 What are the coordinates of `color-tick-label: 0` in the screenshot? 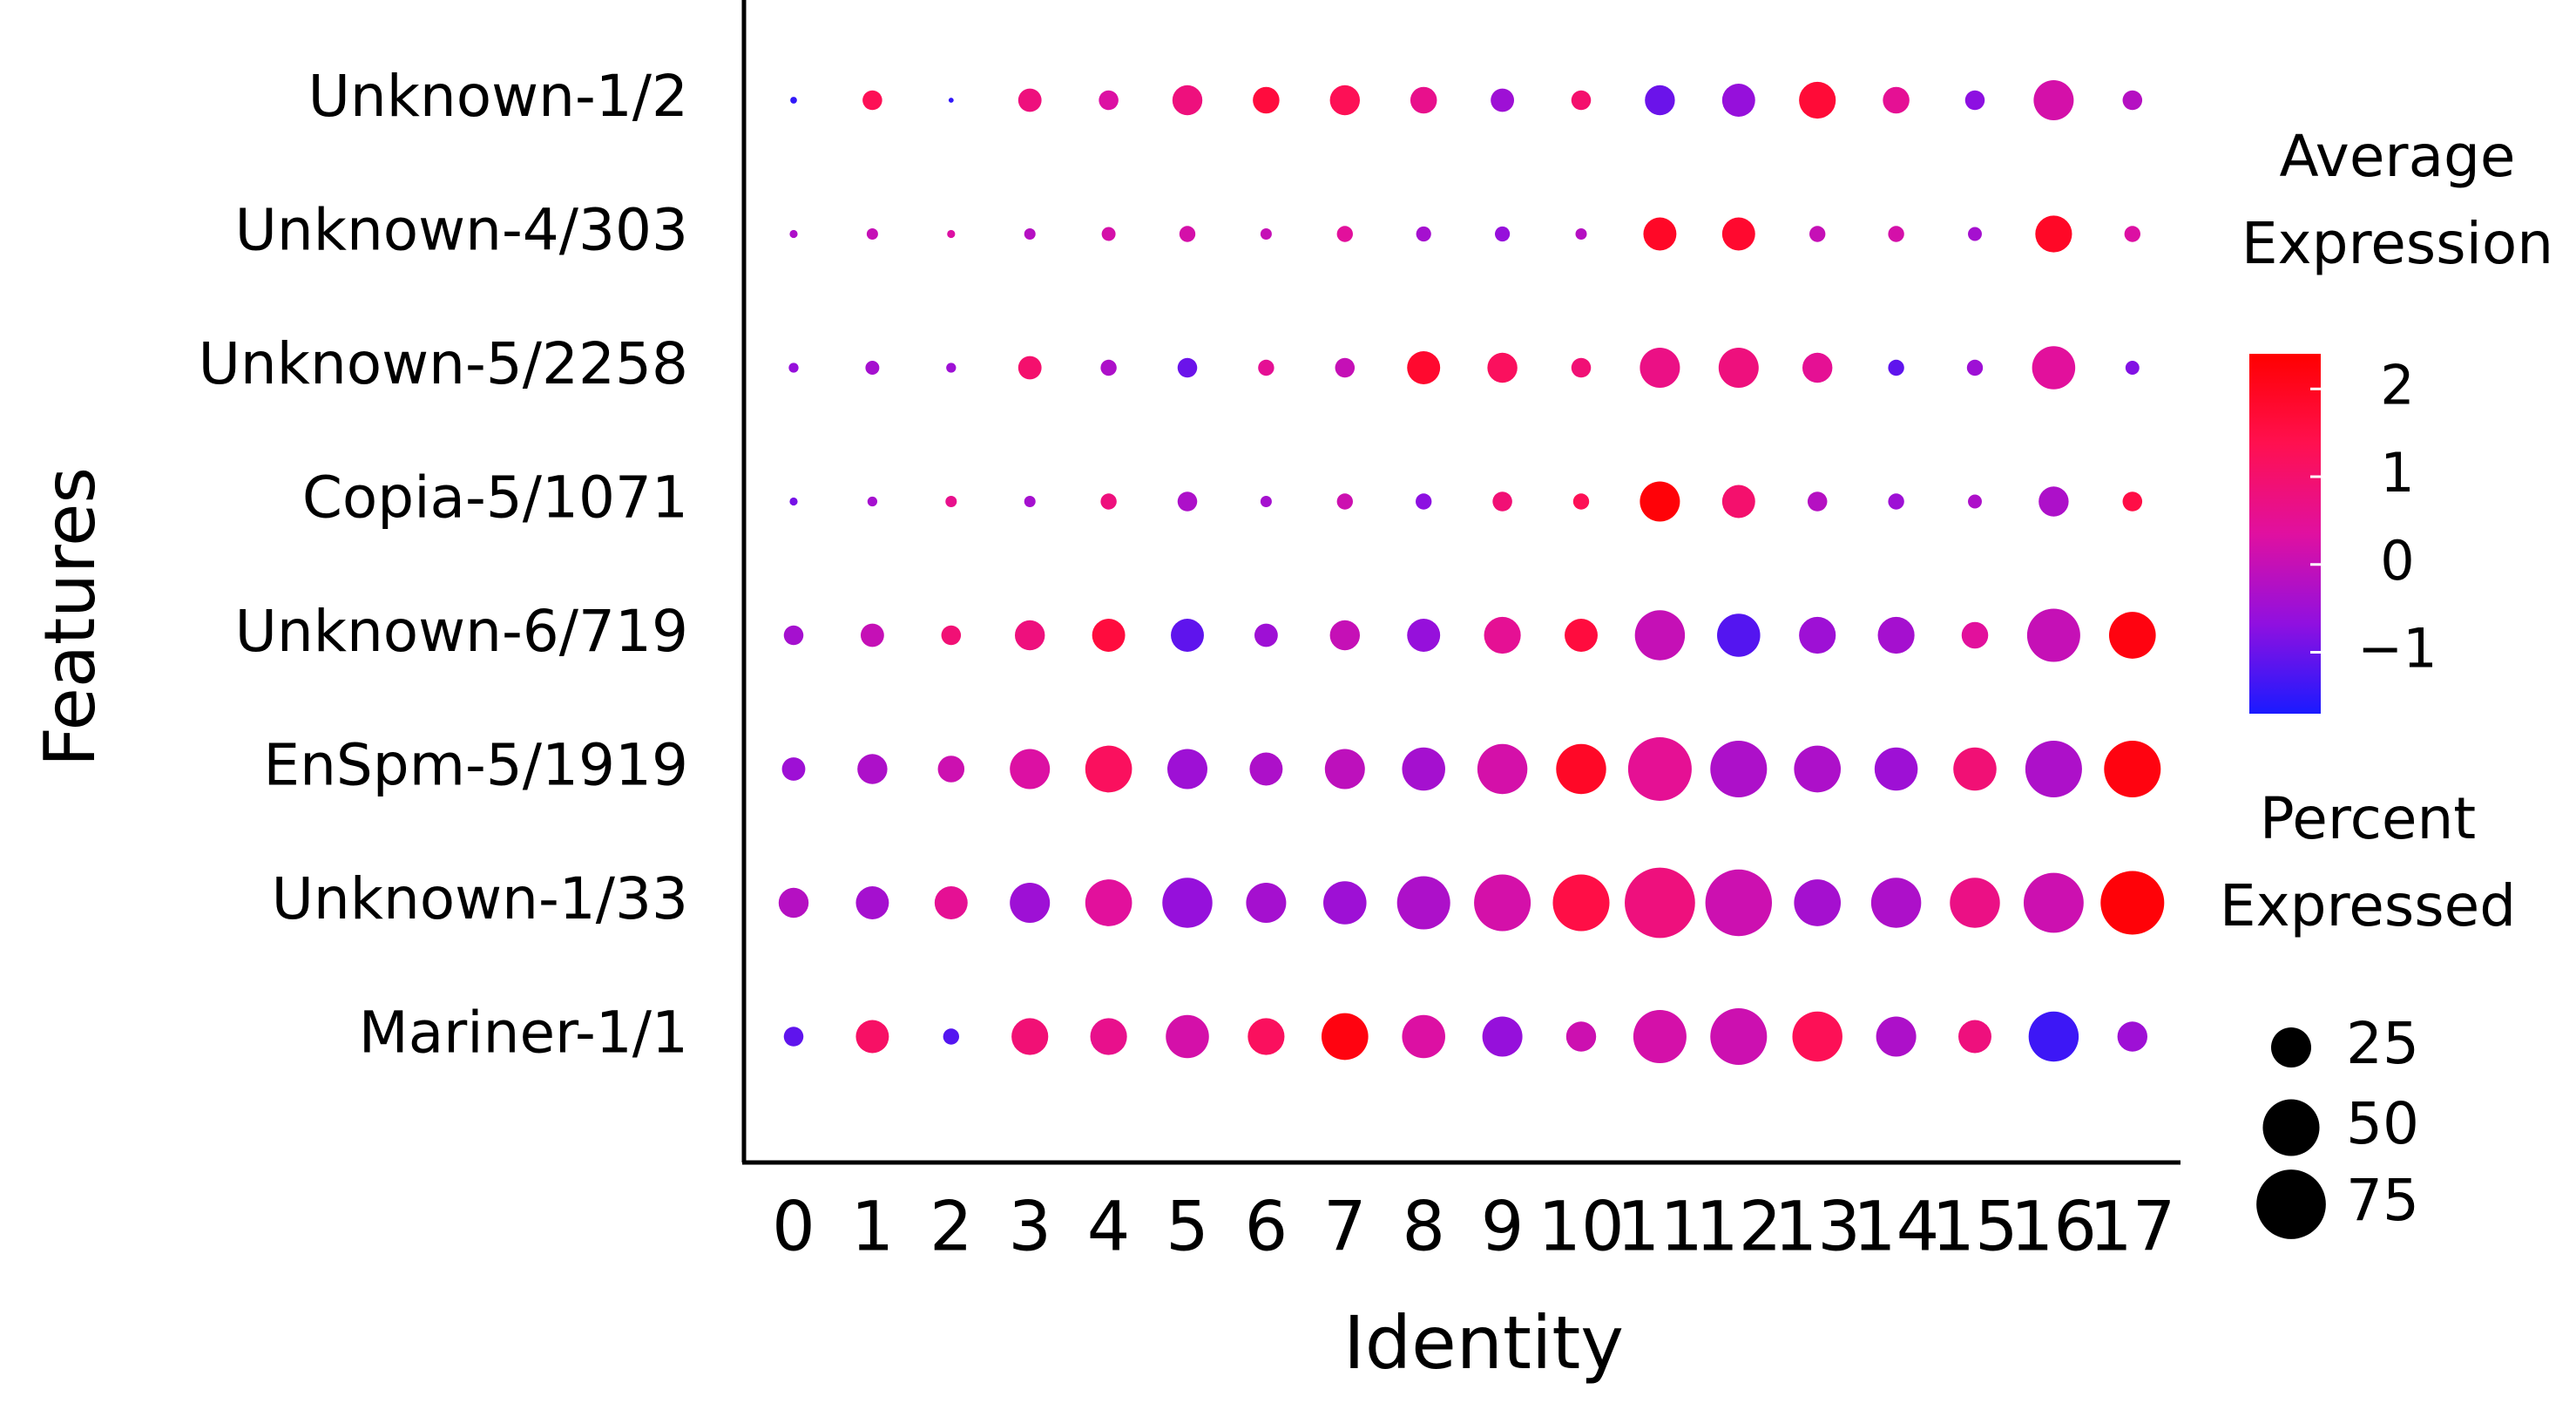 It's located at (2397, 561).